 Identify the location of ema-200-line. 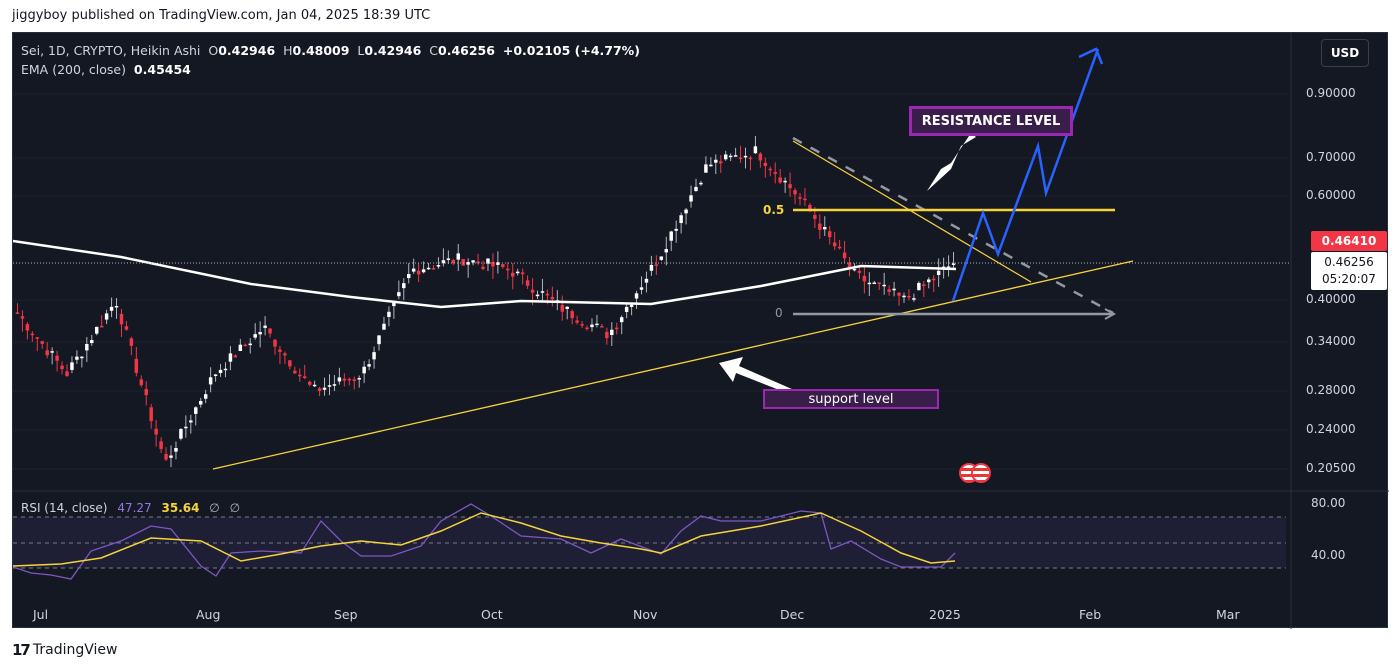
(485, 274).